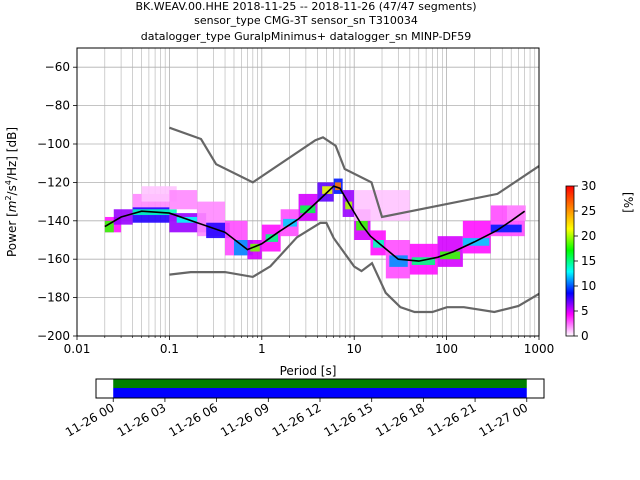 This screenshot has height=480, width=640. I want to click on colorbar-tick-label: 5, so click(585, 311).